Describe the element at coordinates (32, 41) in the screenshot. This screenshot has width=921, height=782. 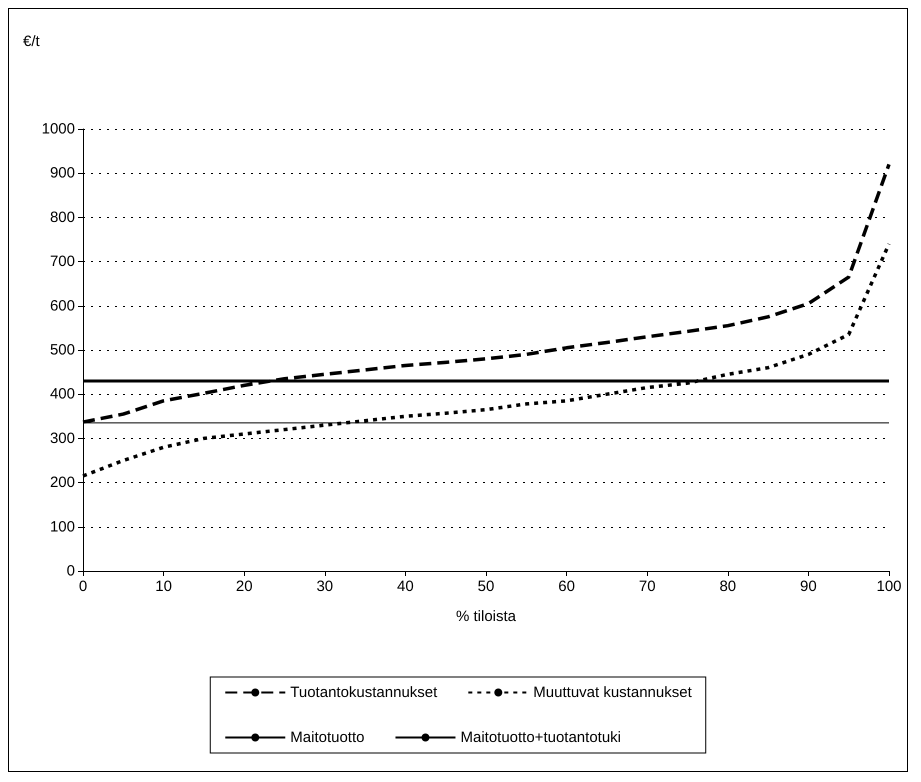
I see `y-axis-title: €/t` at that location.